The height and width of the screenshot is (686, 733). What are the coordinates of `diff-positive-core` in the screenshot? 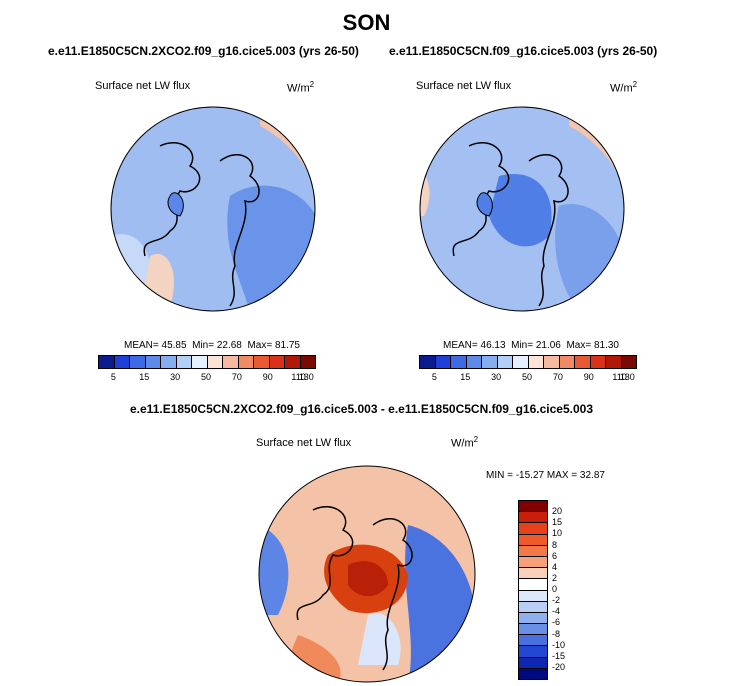 It's located at (368, 579).